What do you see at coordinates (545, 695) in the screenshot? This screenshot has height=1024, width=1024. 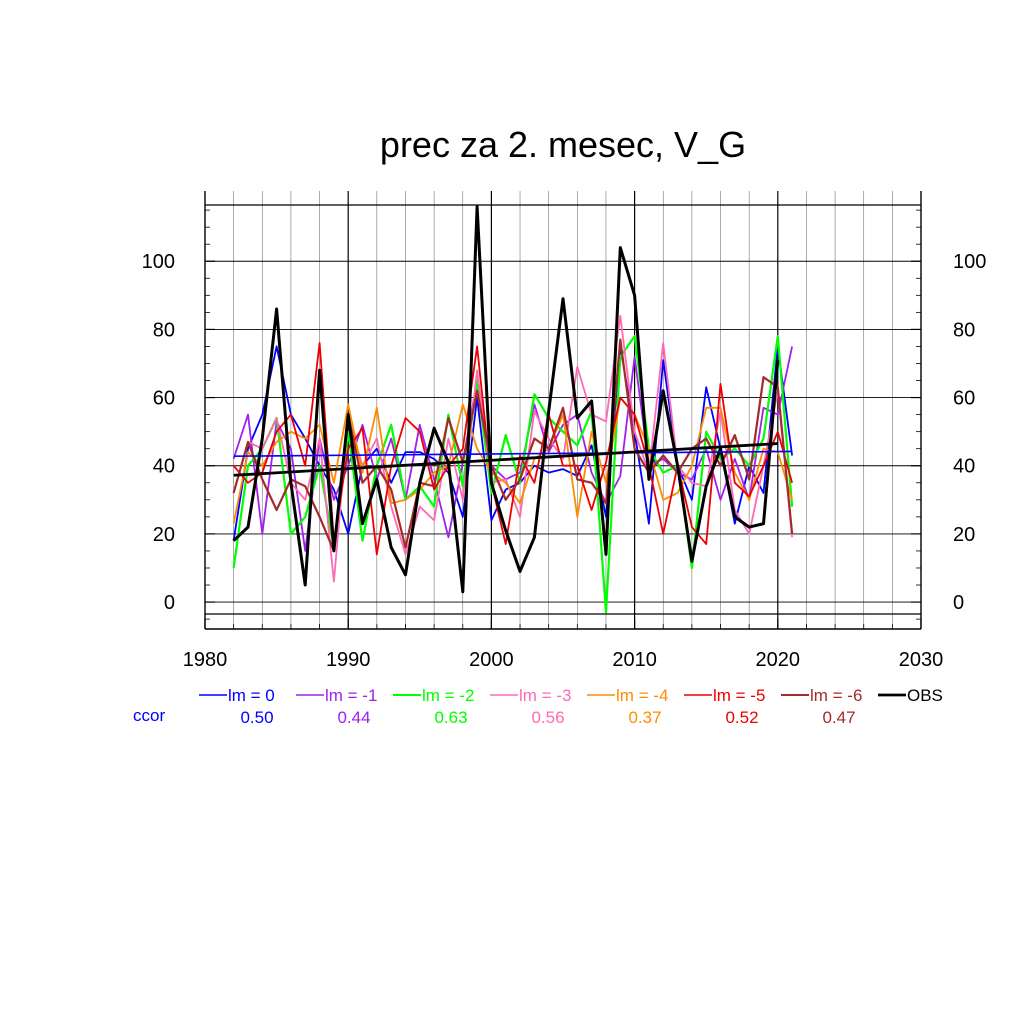 I see `legend-label-3: lm = -3` at bounding box center [545, 695].